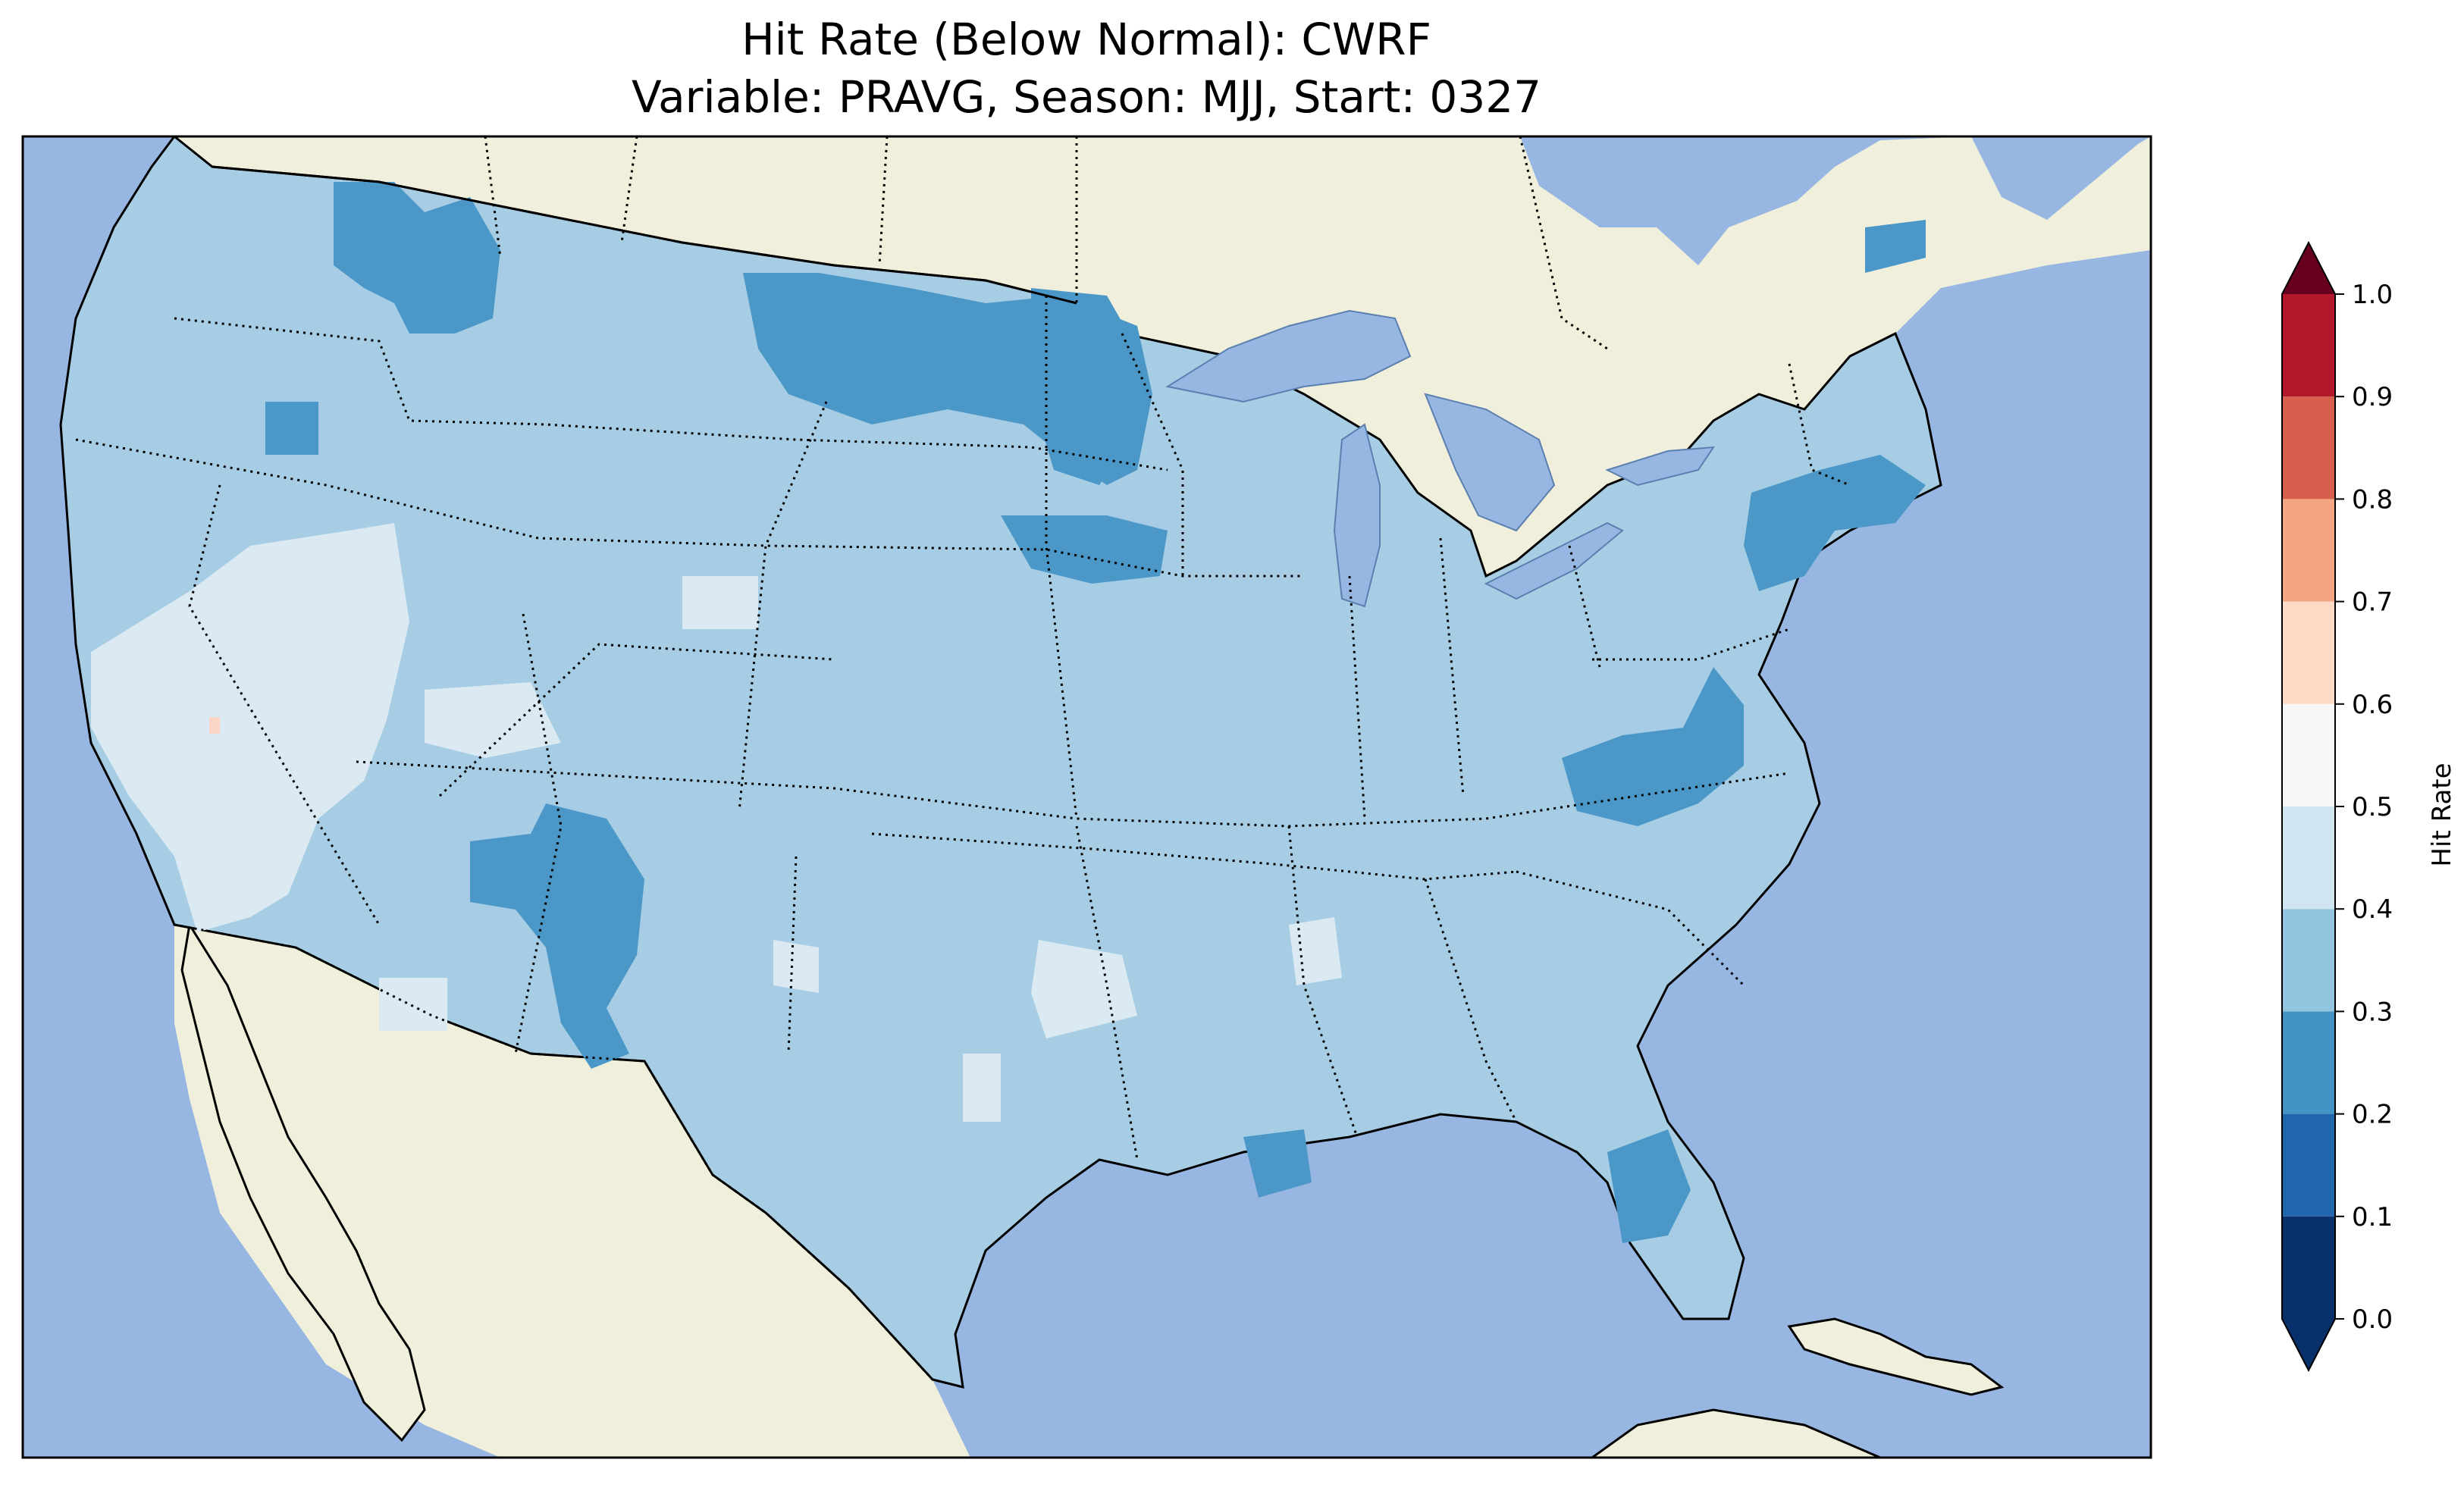  I want to click on idaho-montana-dark-patch, so click(417, 258).